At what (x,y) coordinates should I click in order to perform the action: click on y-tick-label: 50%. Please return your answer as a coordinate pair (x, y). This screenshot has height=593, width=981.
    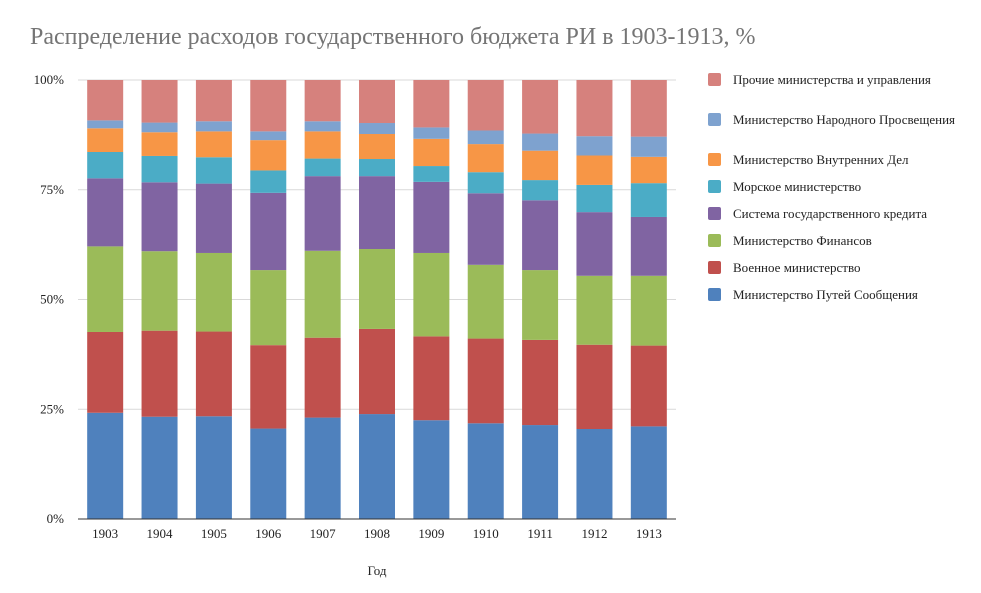
    Looking at the image, I should click on (52, 299).